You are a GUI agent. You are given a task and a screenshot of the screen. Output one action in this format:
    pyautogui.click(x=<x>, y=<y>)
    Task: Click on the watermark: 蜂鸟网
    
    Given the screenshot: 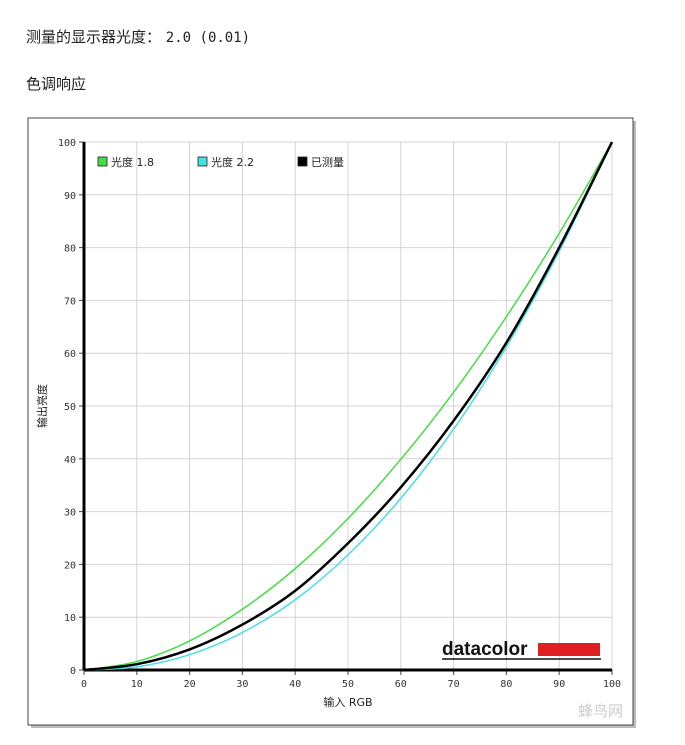 What is the action you would take?
    pyautogui.click(x=601, y=711)
    